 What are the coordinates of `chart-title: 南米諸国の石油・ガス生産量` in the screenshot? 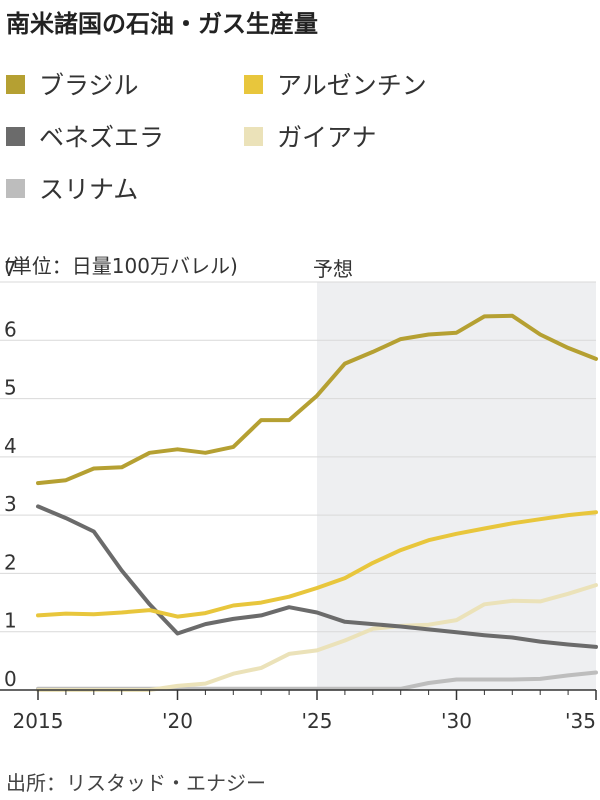 It's located at (162, 24).